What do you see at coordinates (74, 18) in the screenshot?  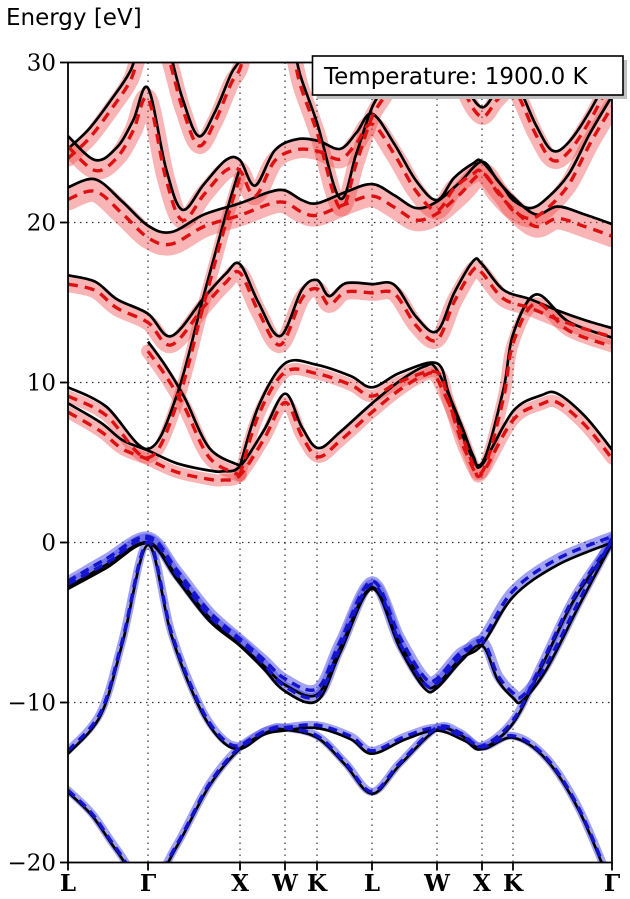 I see `y-axis-title: Energy [eV]` at bounding box center [74, 18].